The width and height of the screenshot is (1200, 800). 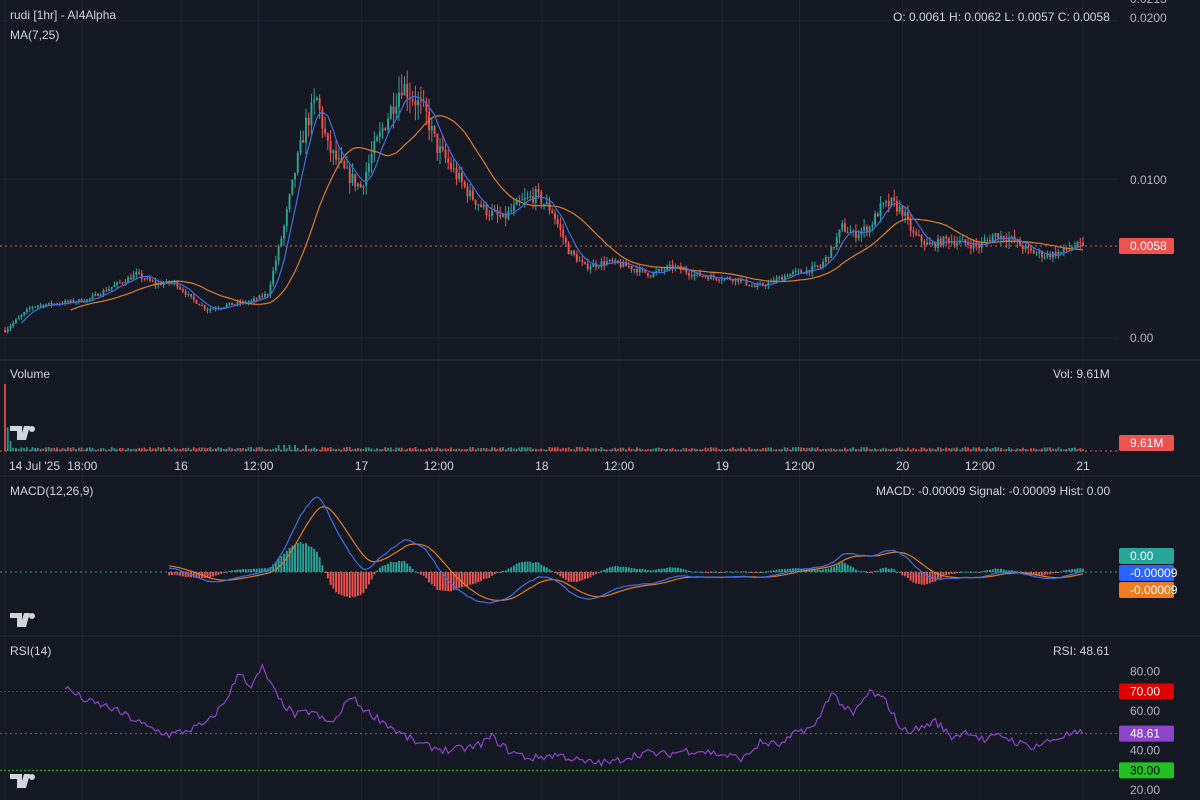 I want to click on macd-hist-badge-bg, so click(x=1146, y=556).